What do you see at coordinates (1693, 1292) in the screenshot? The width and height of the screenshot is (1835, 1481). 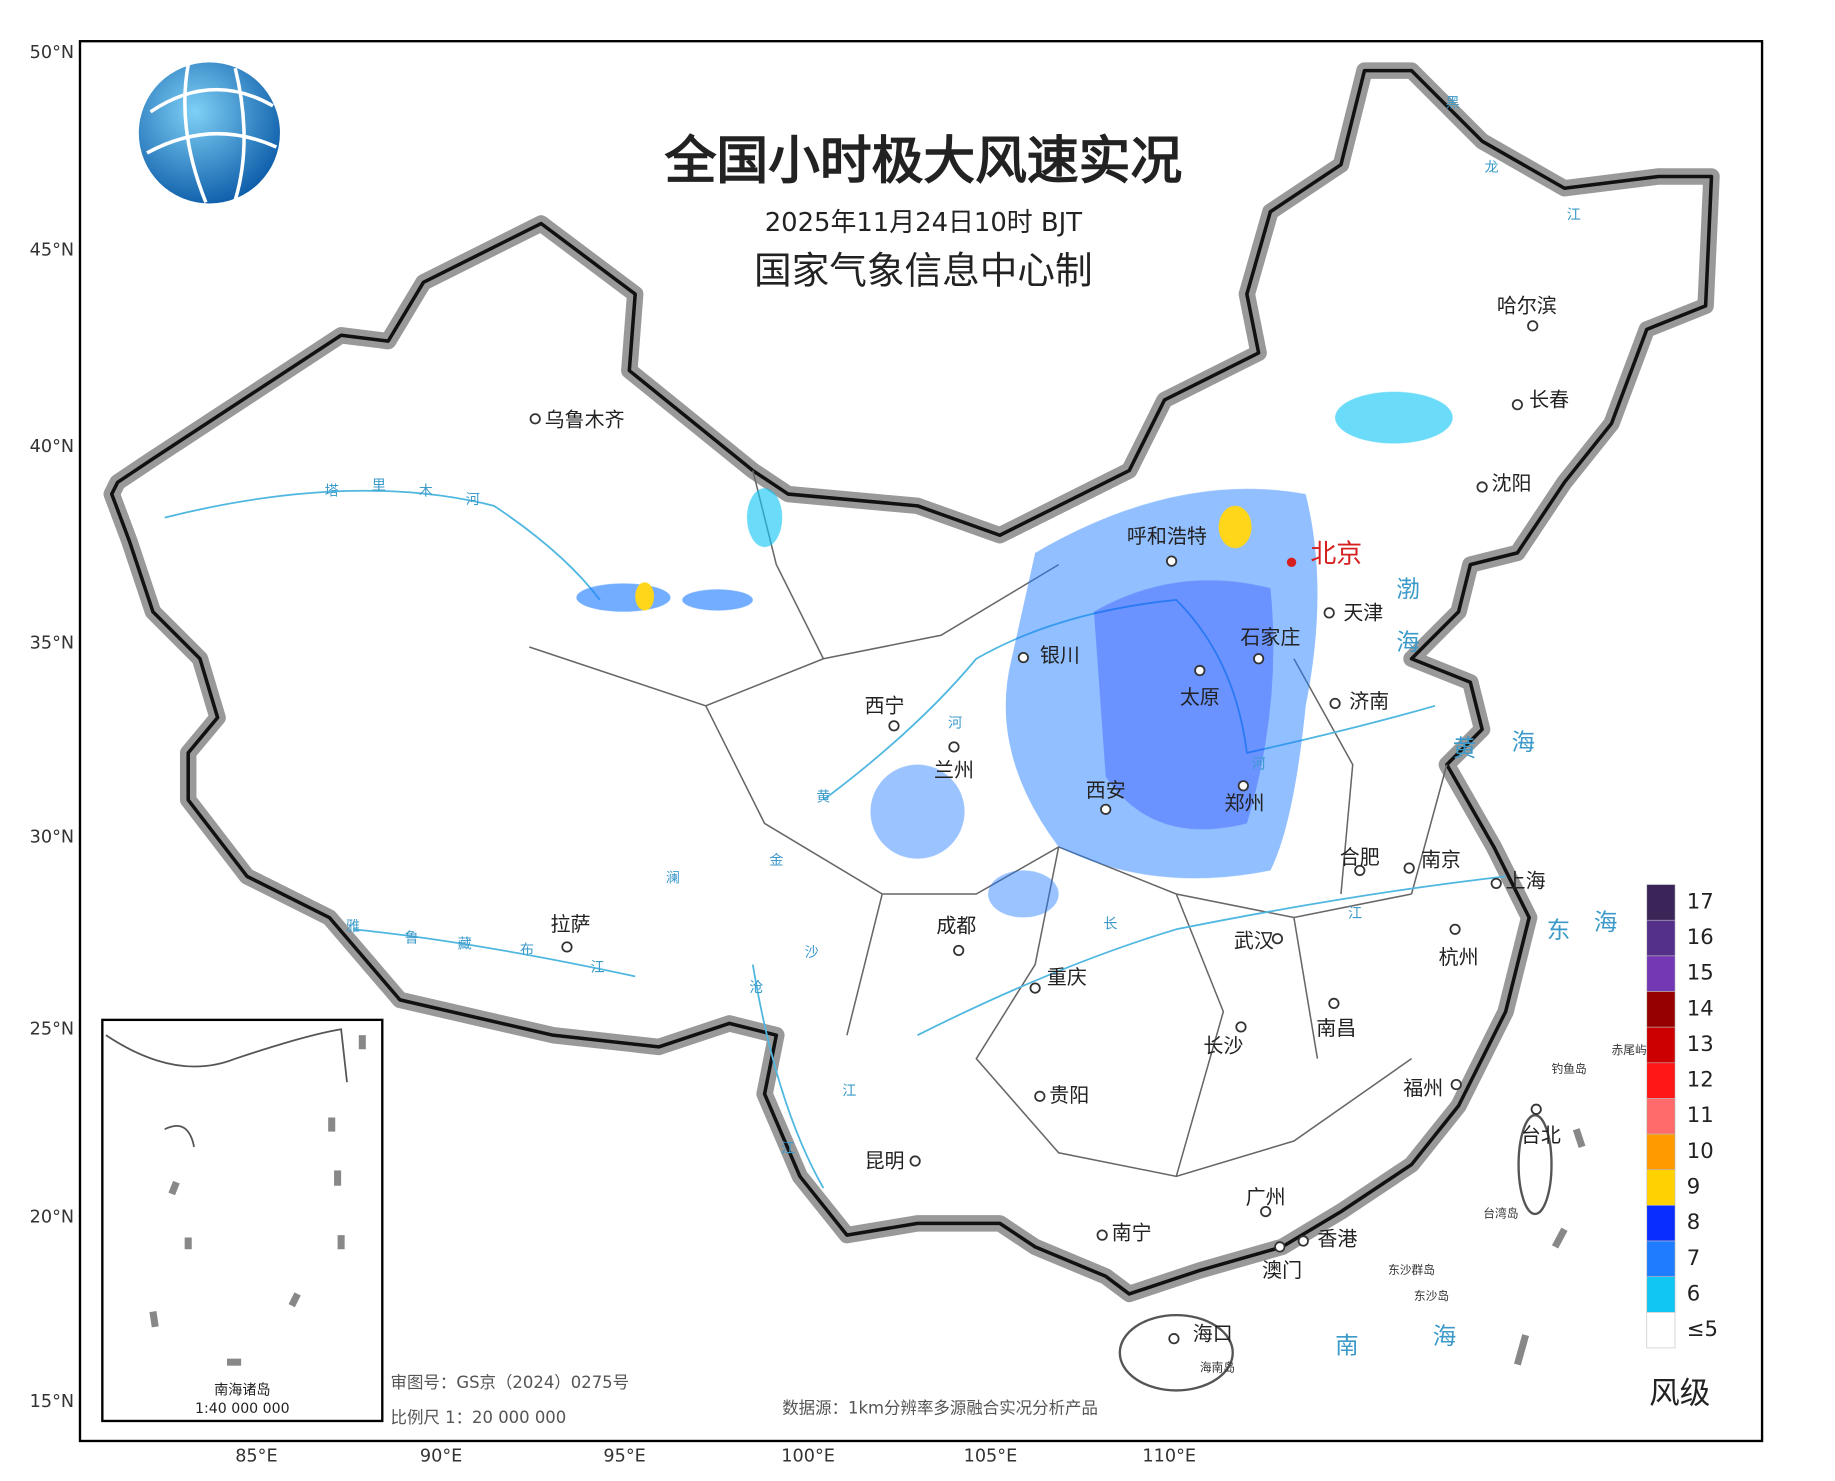 I see `legend-label: 6` at bounding box center [1693, 1292].